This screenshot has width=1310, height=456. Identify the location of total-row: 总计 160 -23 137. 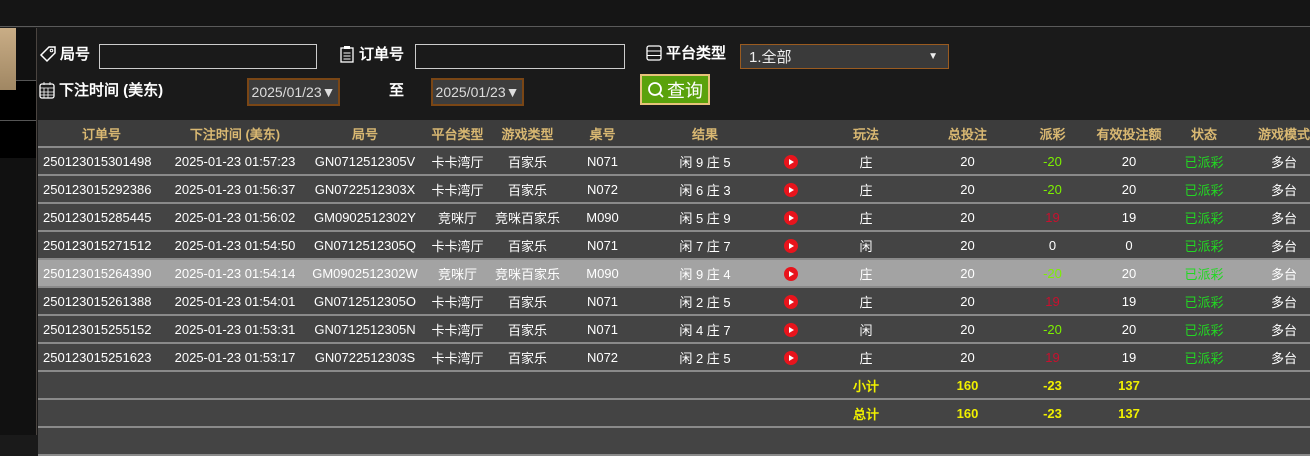
(674, 413).